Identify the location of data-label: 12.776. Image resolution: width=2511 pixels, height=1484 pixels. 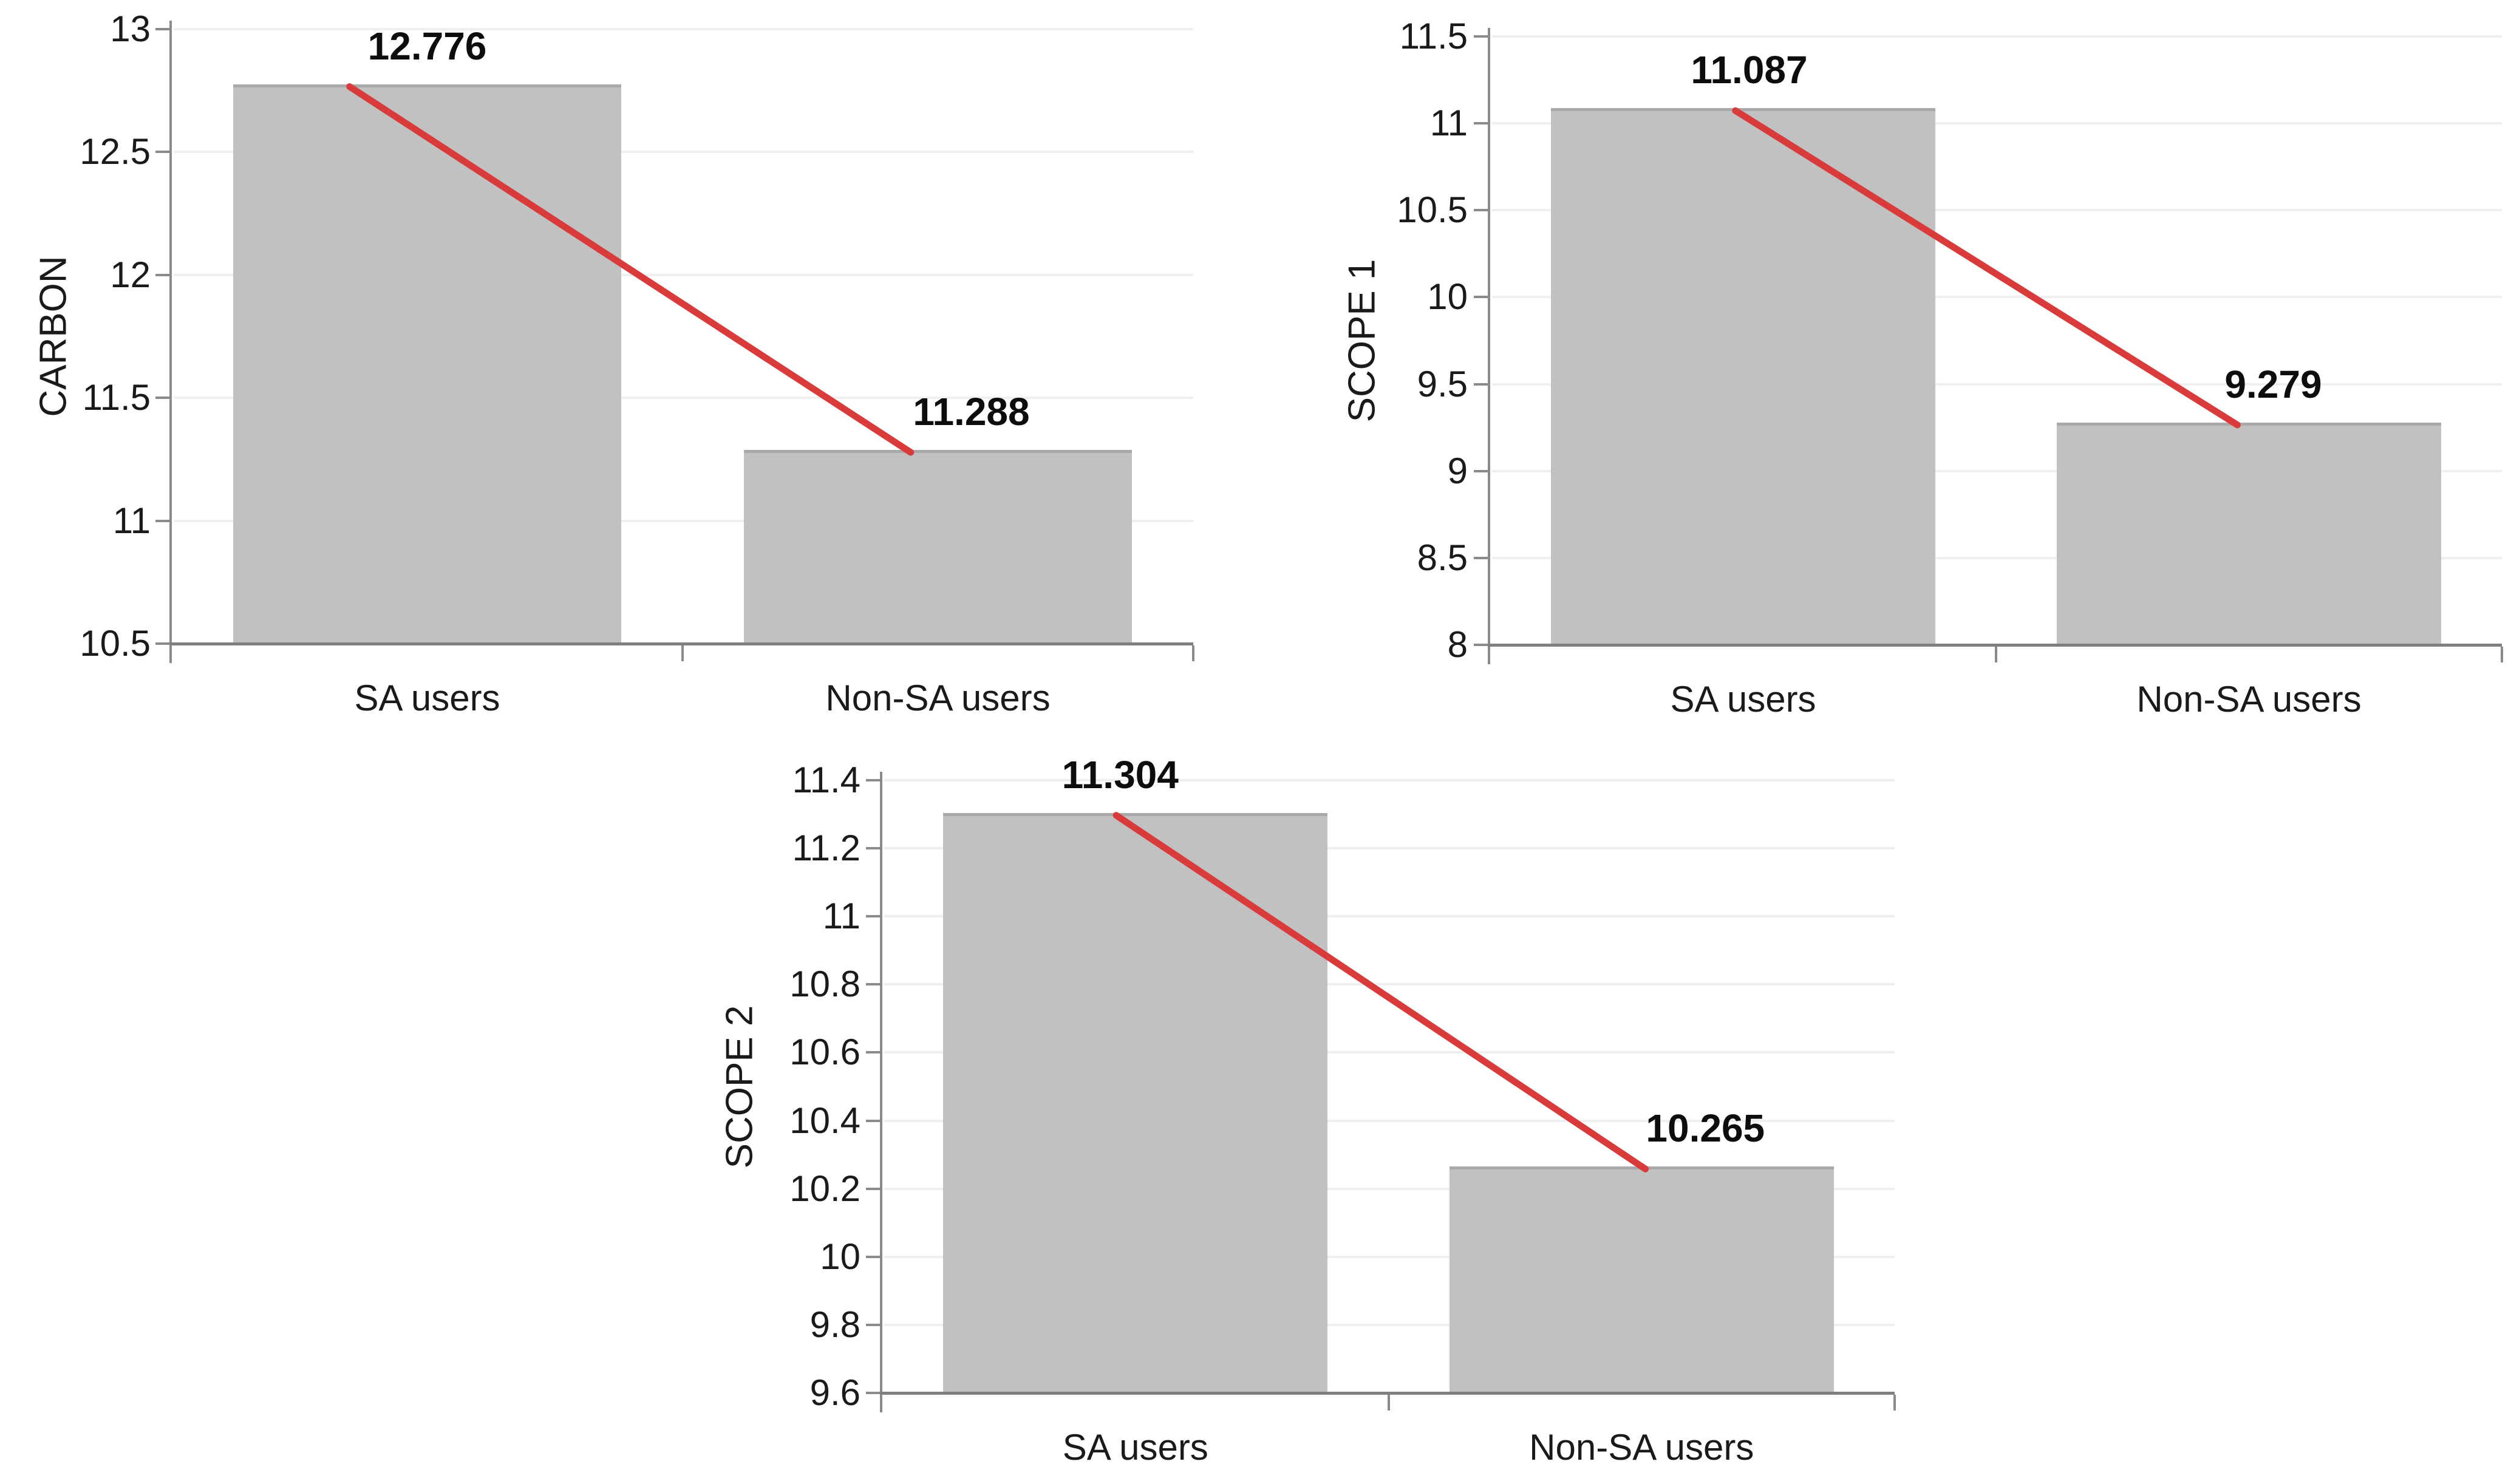
(427, 46).